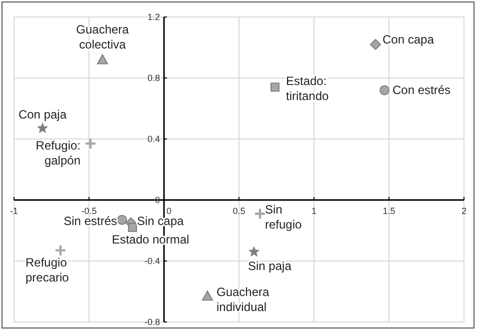 The height and width of the screenshot is (334, 480). Describe the element at coordinates (152, 261) in the screenshot. I see `y-tick-label: -0.4` at that location.